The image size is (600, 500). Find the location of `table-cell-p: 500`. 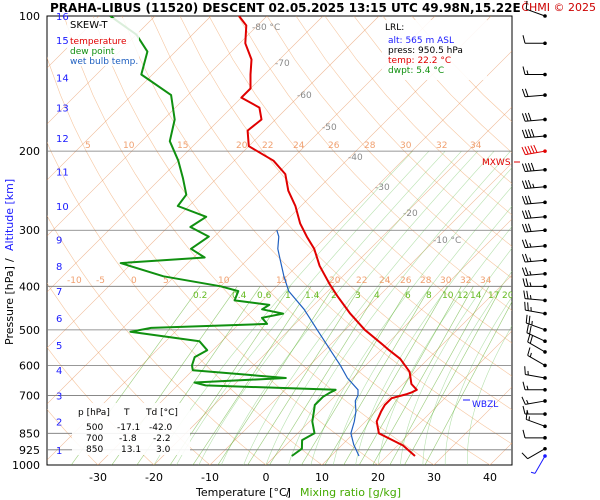

table-cell-p: 500 is located at coordinates (94, 428).